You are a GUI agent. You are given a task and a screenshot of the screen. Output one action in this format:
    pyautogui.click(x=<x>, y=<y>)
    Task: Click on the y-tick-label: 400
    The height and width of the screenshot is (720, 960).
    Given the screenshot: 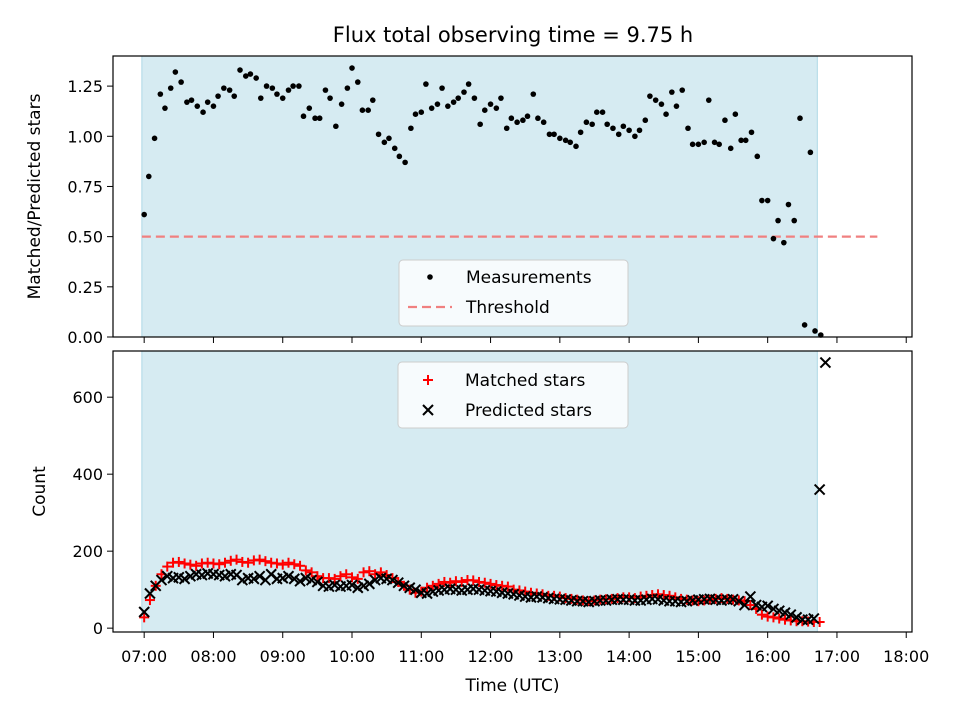 What is the action you would take?
    pyautogui.click(x=87, y=474)
    